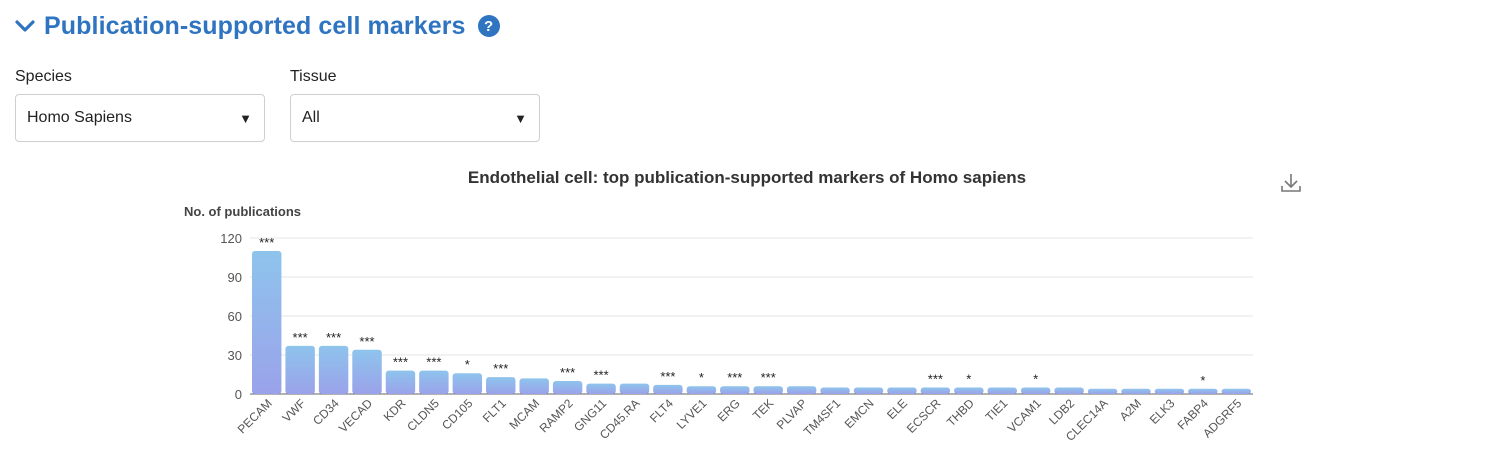 The height and width of the screenshot is (467, 1491). I want to click on x-tick-label: TM4SF1, so click(822, 417).